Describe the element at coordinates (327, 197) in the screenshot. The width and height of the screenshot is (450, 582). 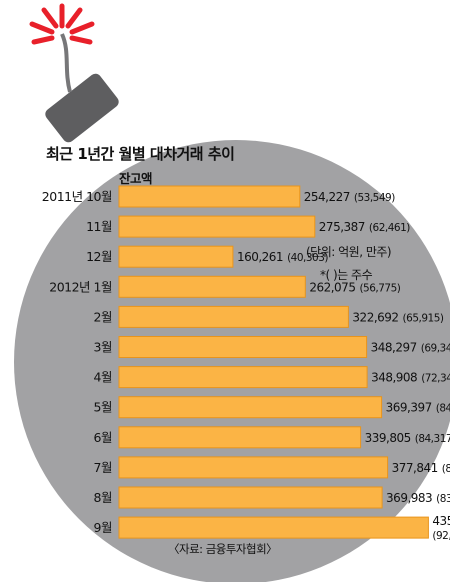
I see `value-label: 254,227` at that location.